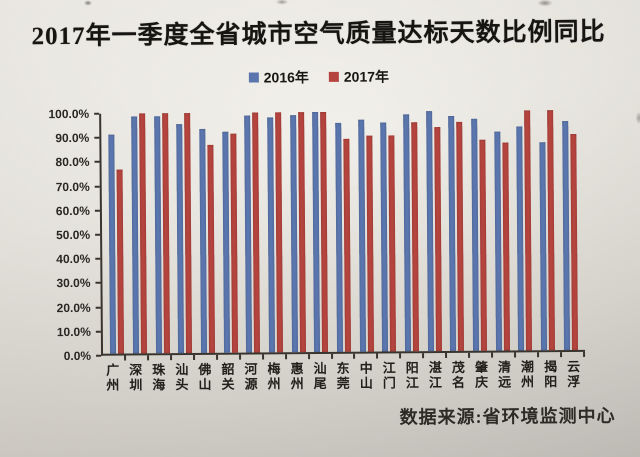  I want to click on bar-group-佛山, so click(207, 233).